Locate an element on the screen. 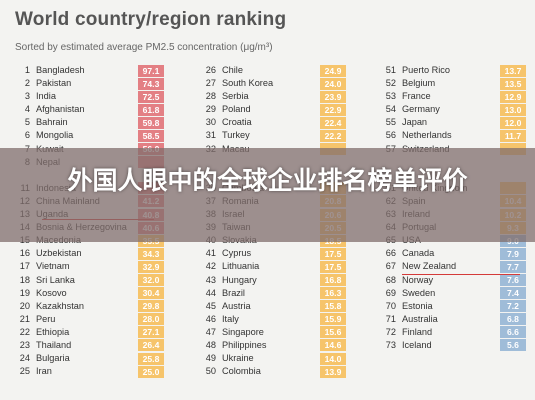 This screenshot has width=535, height=400. pm25-value-badge: 32.9 is located at coordinates (151, 266).